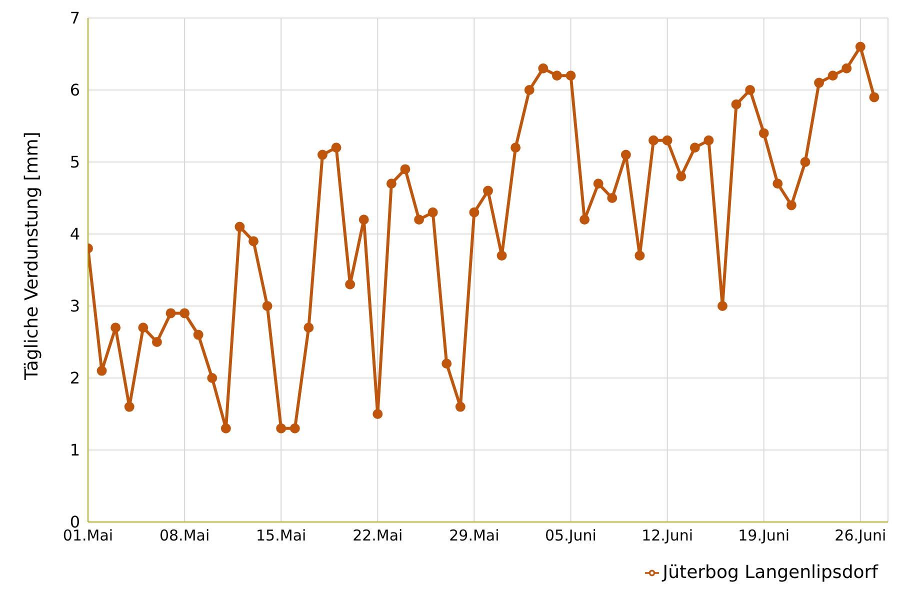  What do you see at coordinates (88, 535) in the screenshot?
I see `x-tick-label: 01.Mai` at bounding box center [88, 535].